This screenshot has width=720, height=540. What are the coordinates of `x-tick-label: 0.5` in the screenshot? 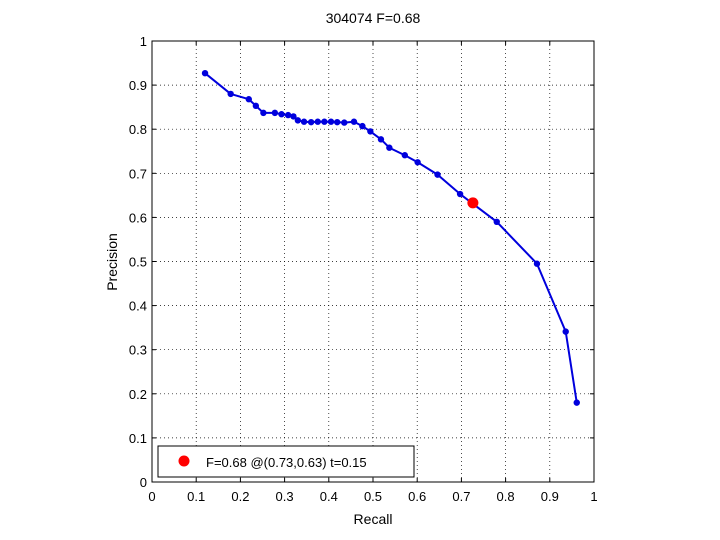 It's located at (373, 496).